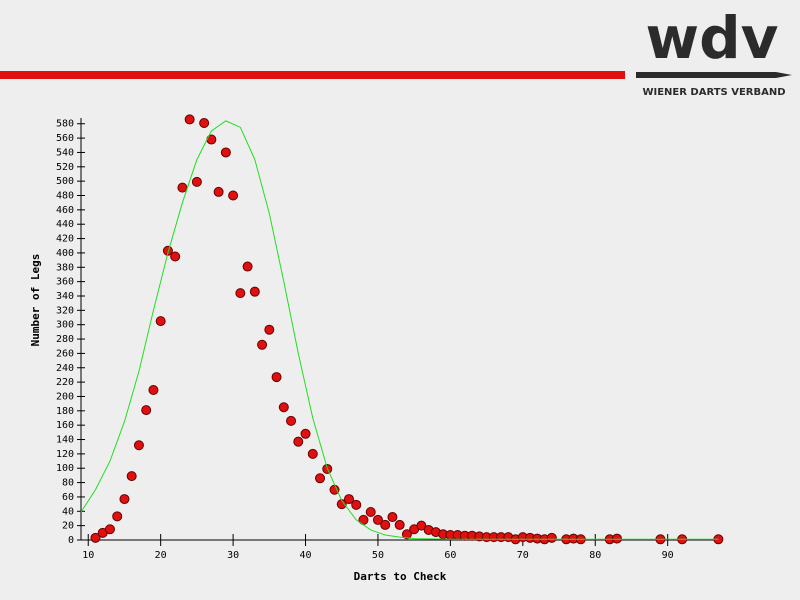 This screenshot has height=600, width=800. I want to click on y-tick-label: 400, so click(65, 253).